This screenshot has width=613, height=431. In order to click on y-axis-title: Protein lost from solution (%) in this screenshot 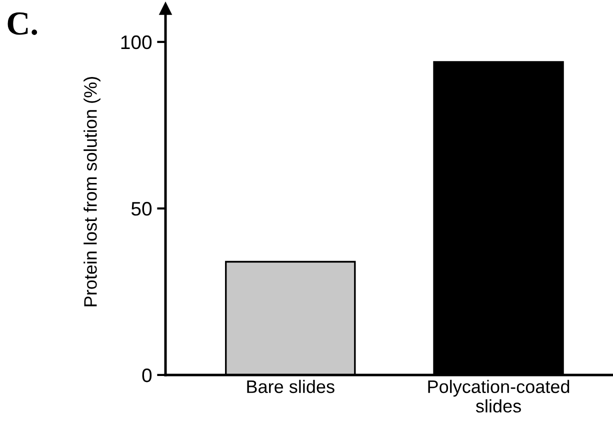, I will do `click(92, 191)`.